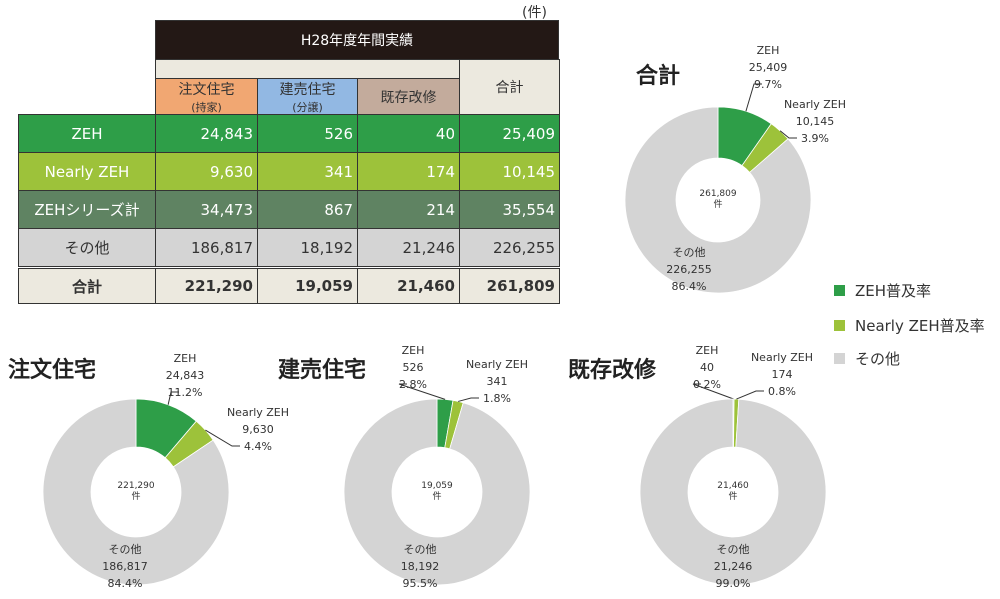 This screenshot has height=599, width=1000. I want to click on table-cell: 261,809, so click(509, 286).